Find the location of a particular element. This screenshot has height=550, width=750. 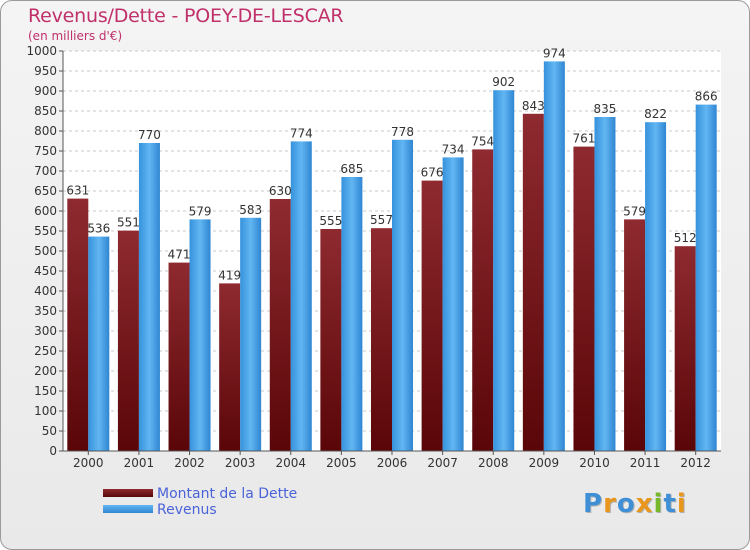

data-label-revenue: 822 is located at coordinates (655, 114).